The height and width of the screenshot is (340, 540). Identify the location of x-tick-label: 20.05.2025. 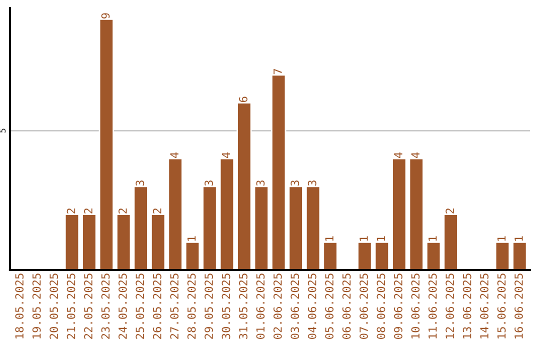
(54, 306).